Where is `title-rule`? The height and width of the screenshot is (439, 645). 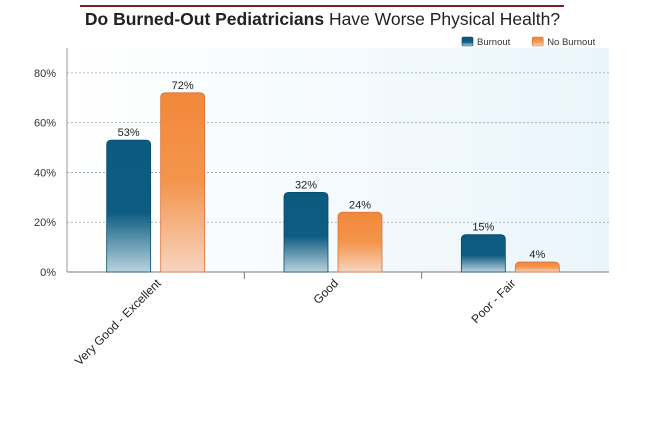
title-rule is located at coordinates (322, 6).